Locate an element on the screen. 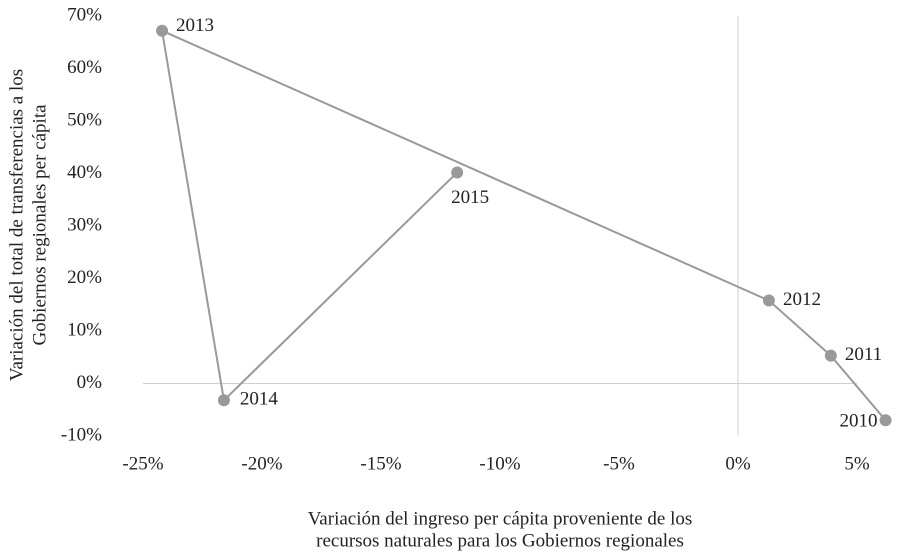 The image size is (899, 553). data-label: 2014 is located at coordinates (259, 399).